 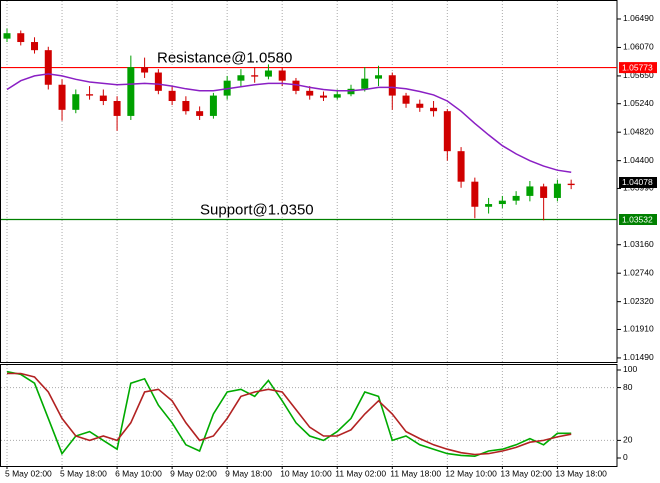 What do you see at coordinates (625, 457) in the screenshot?
I see `y-tick-label: 0` at bounding box center [625, 457].